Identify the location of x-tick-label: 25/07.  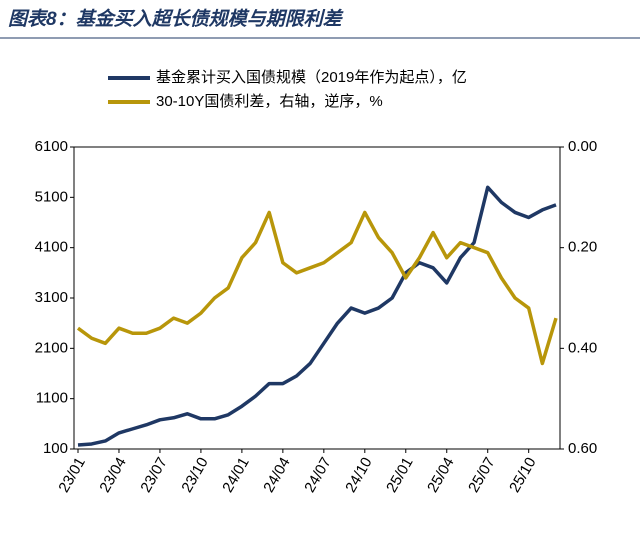
(481, 474).